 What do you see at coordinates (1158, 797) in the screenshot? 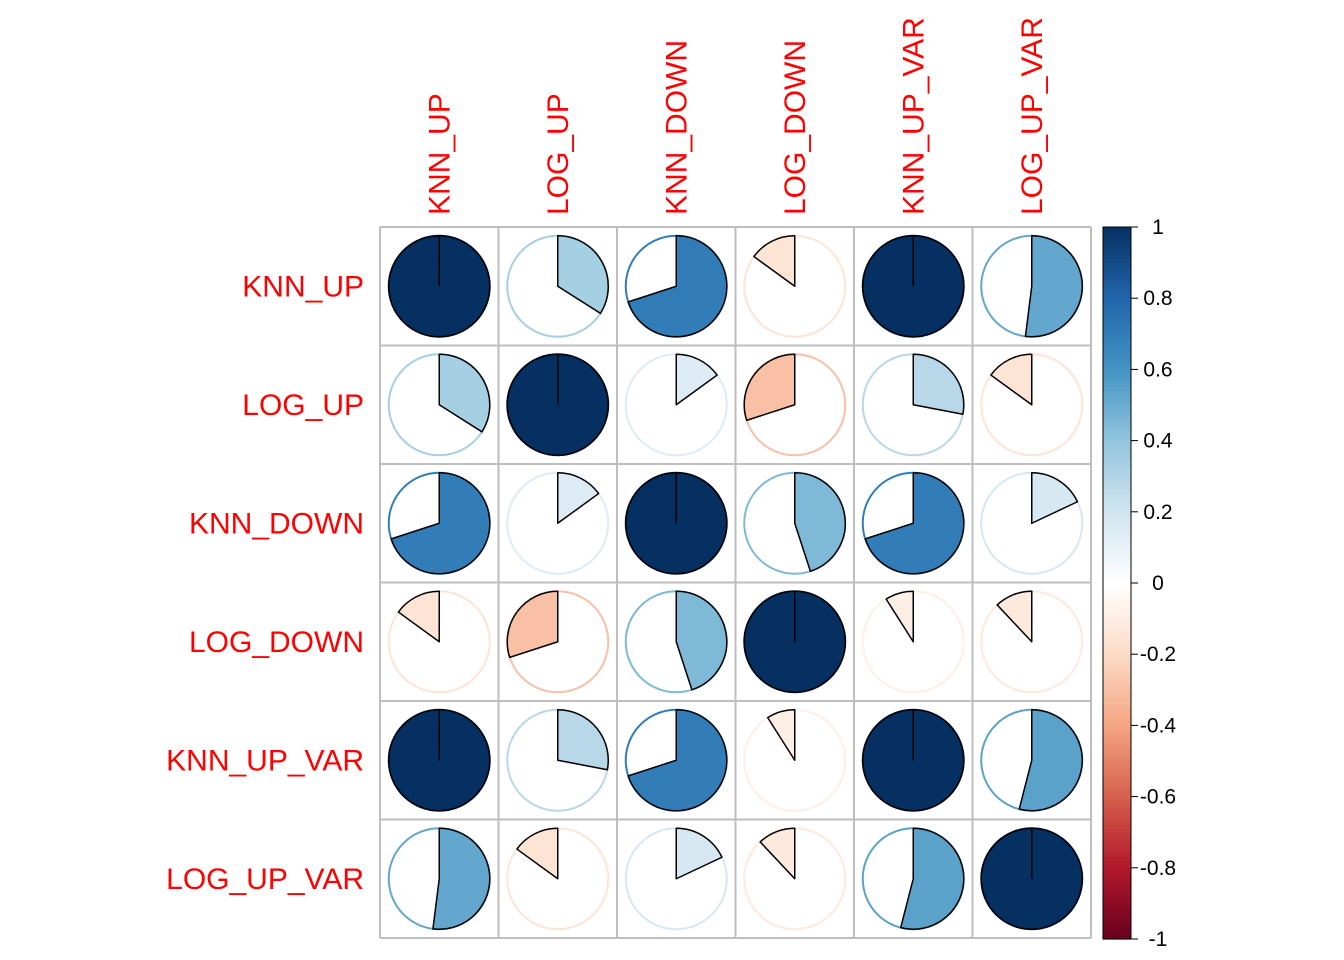
I see `legend-tick-label: -0.6` at bounding box center [1158, 797].